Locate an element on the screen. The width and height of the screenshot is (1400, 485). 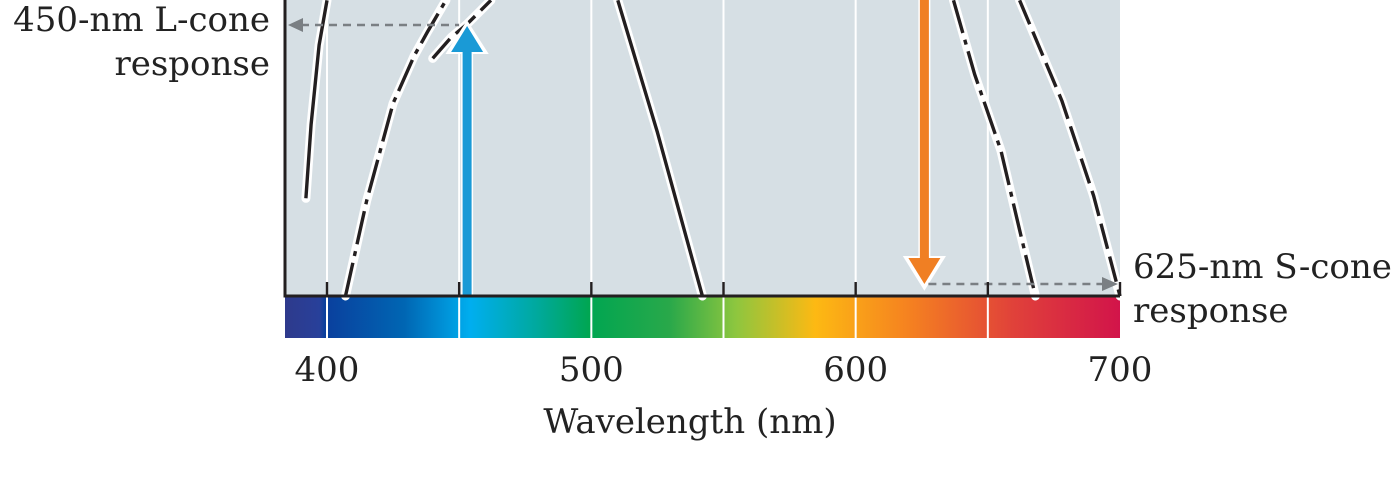
stimulus-arrow-down is located at coordinates (924, 130).